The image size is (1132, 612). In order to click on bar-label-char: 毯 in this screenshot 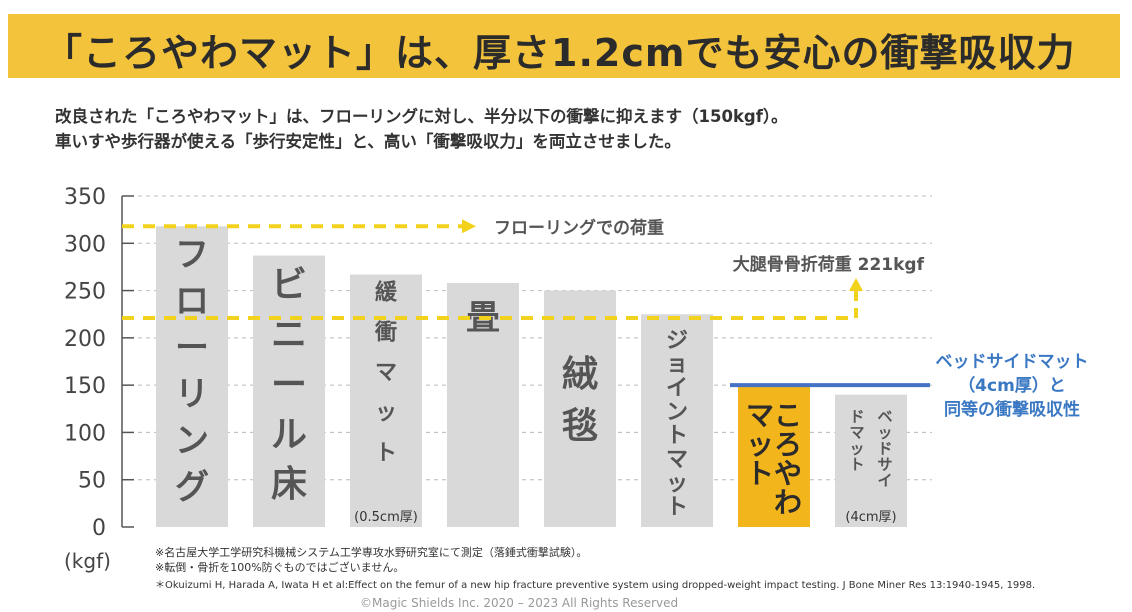, I will do `click(580, 426)`.